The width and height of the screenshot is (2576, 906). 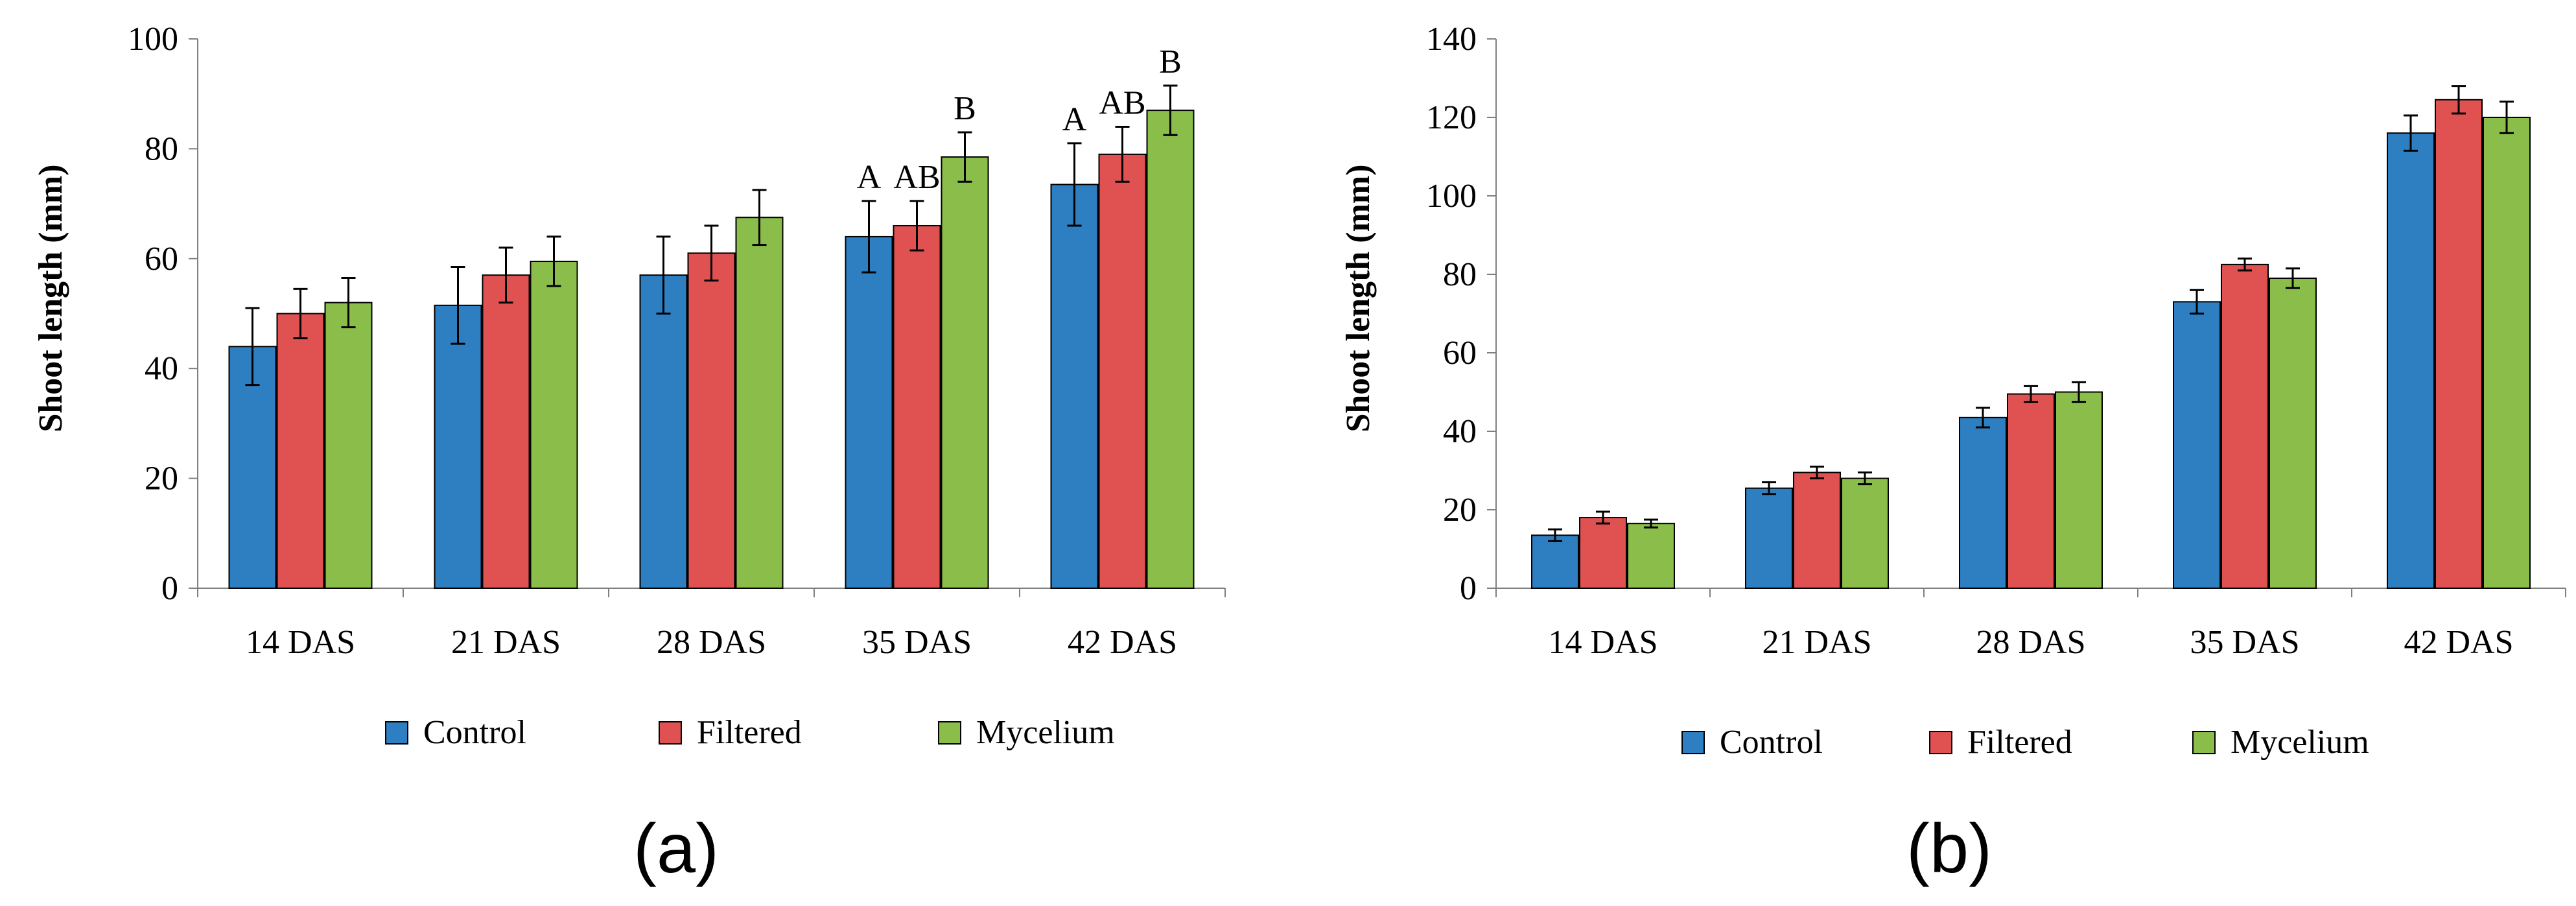 What do you see at coordinates (1451, 39) in the screenshot?
I see `y-tick-label: 140` at bounding box center [1451, 39].